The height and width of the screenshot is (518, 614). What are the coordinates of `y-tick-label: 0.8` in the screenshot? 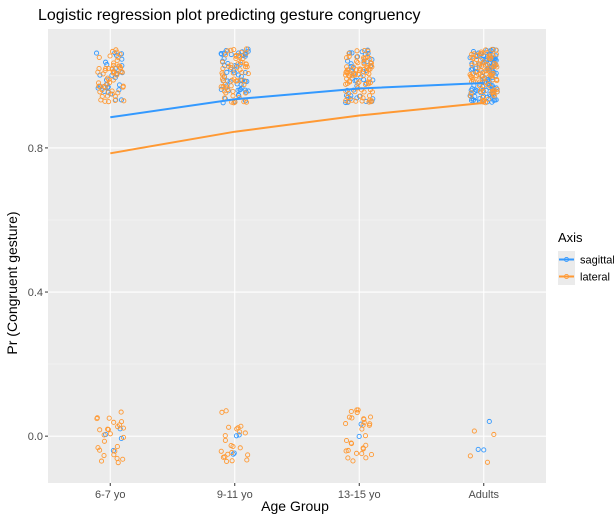 It's located at (35, 149).